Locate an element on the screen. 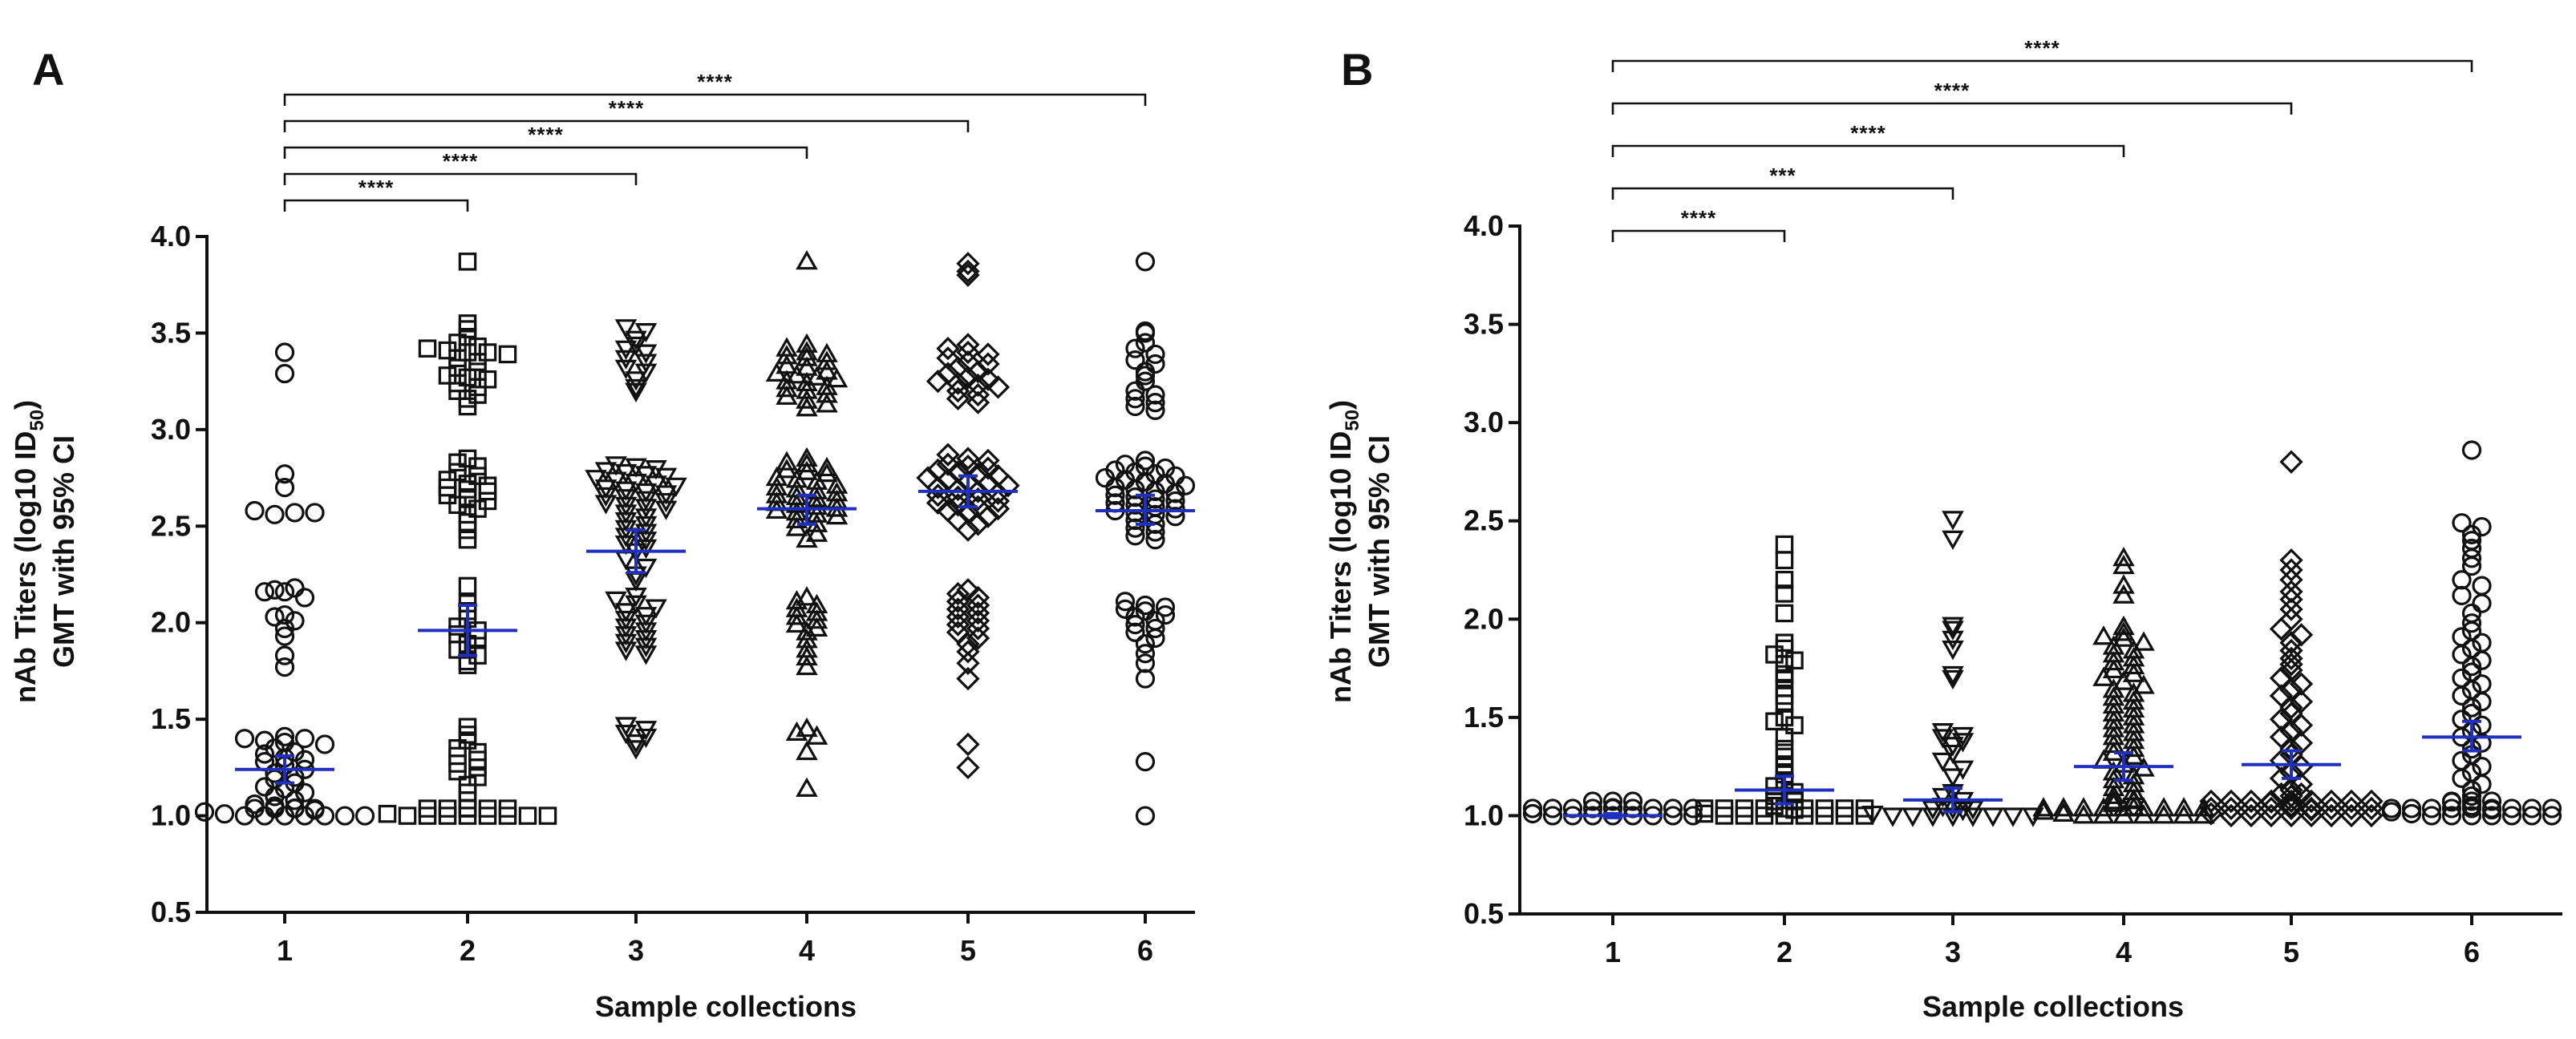 The width and height of the screenshot is (2576, 1039). x-tick-label: 6 is located at coordinates (1145, 950).